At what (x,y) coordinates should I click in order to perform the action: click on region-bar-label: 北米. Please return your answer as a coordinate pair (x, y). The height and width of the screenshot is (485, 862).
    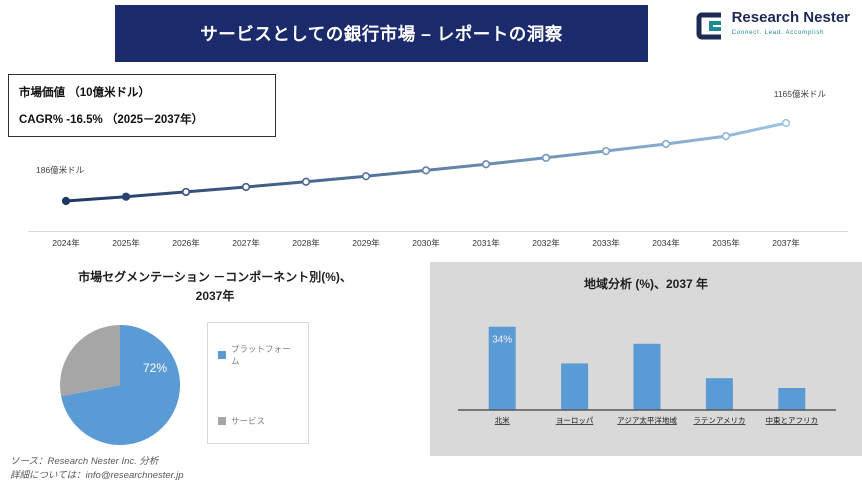
    Looking at the image, I should click on (502, 420).